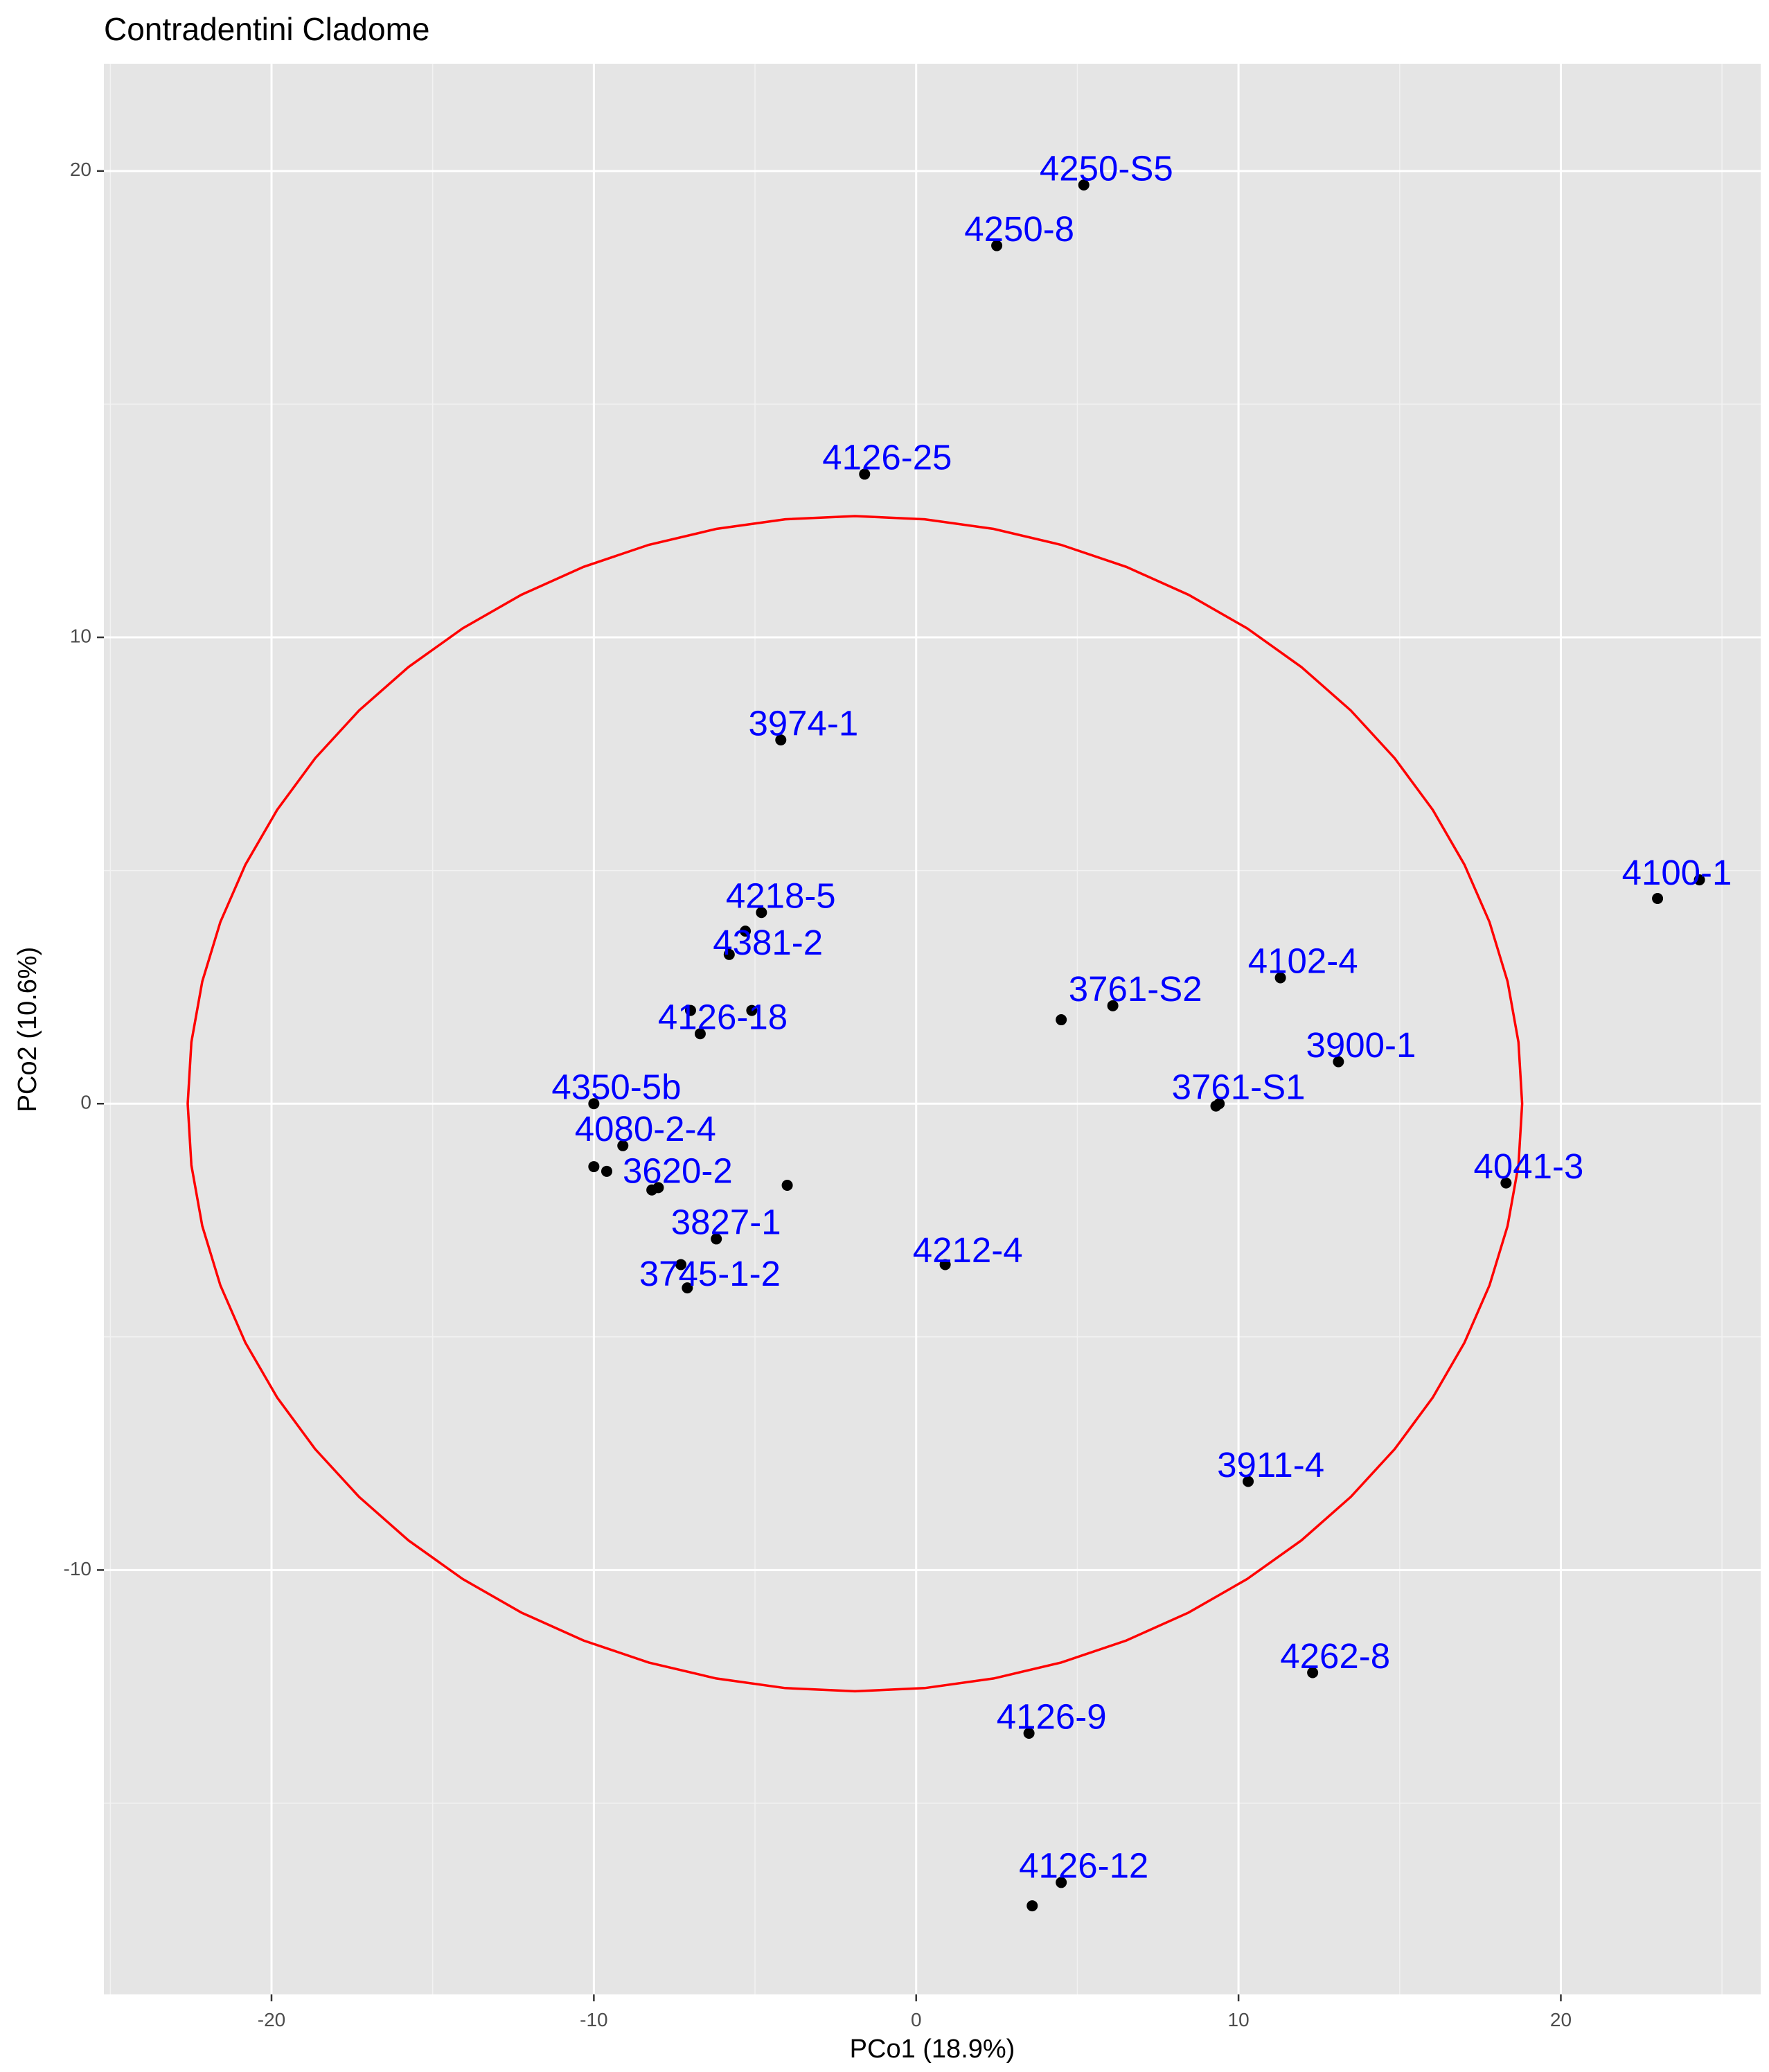 The height and width of the screenshot is (2072, 1769). Describe the element at coordinates (80, 169) in the screenshot. I see `y-tick-label: 20` at that location.